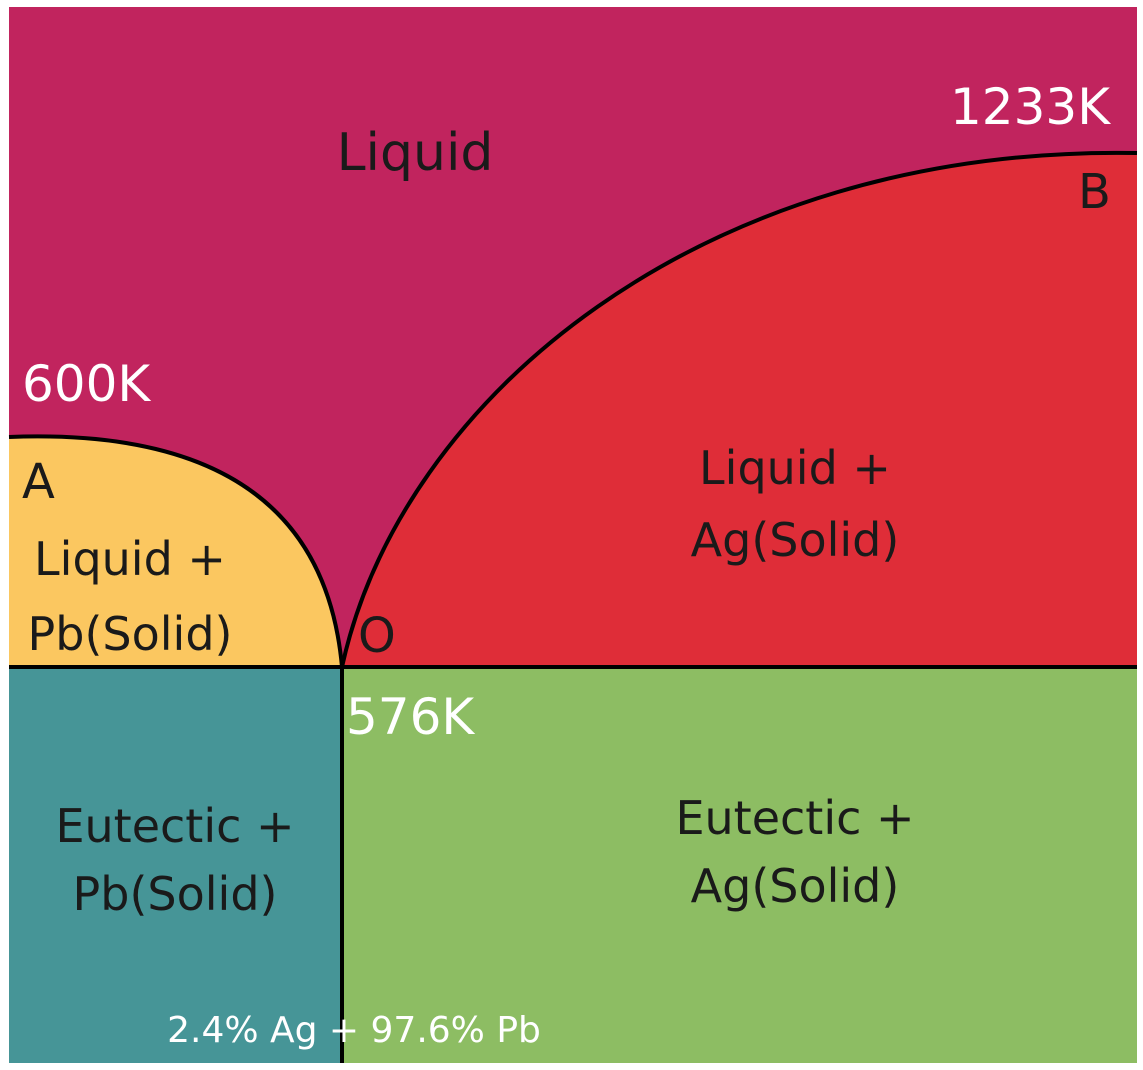 The height and width of the screenshot is (1070, 1143). I want to click on point-o-label: O, so click(377, 636).